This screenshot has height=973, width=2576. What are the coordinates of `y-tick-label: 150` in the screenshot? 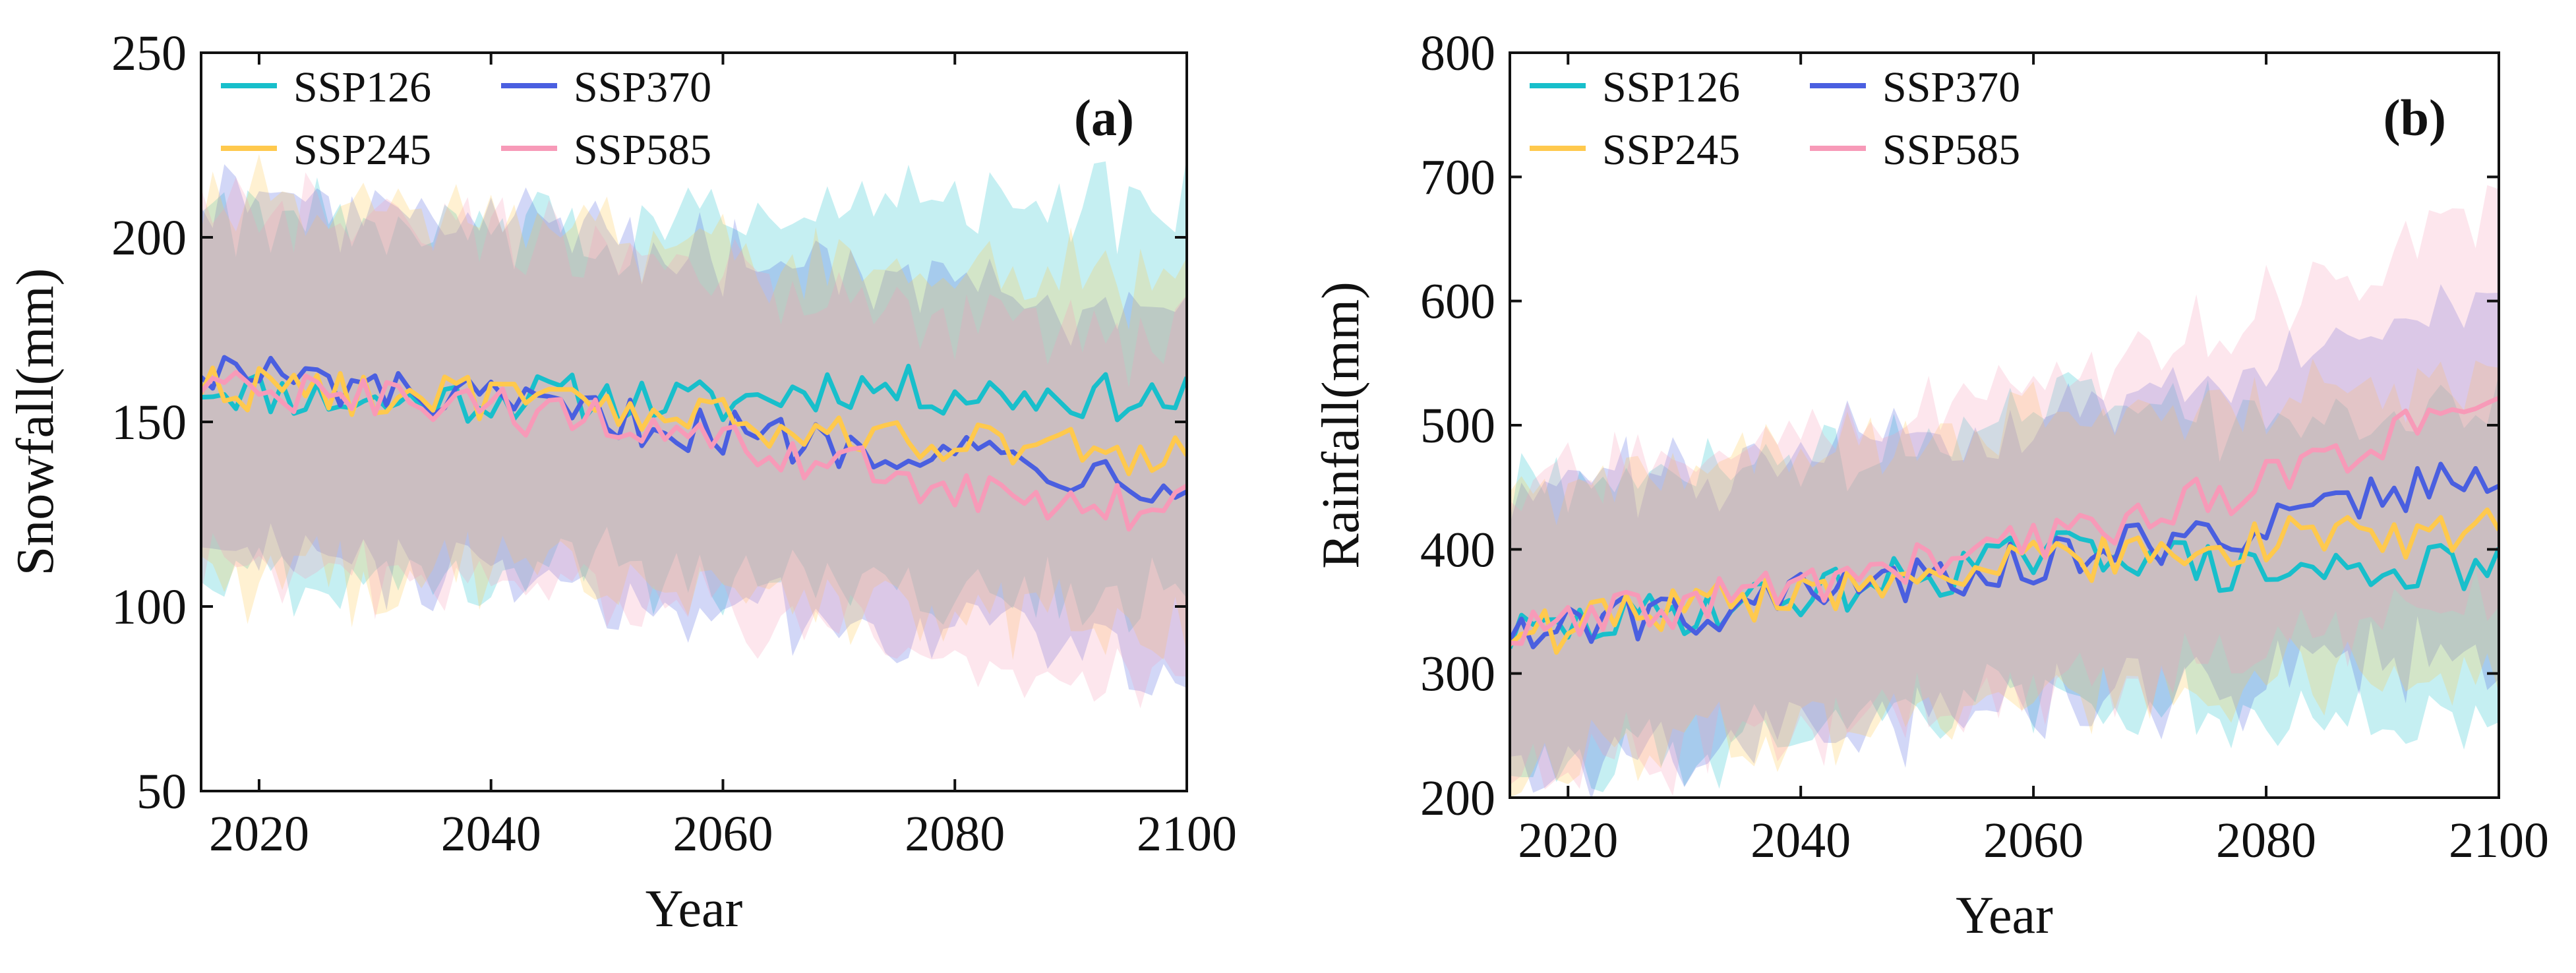 It's located at (149, 423).